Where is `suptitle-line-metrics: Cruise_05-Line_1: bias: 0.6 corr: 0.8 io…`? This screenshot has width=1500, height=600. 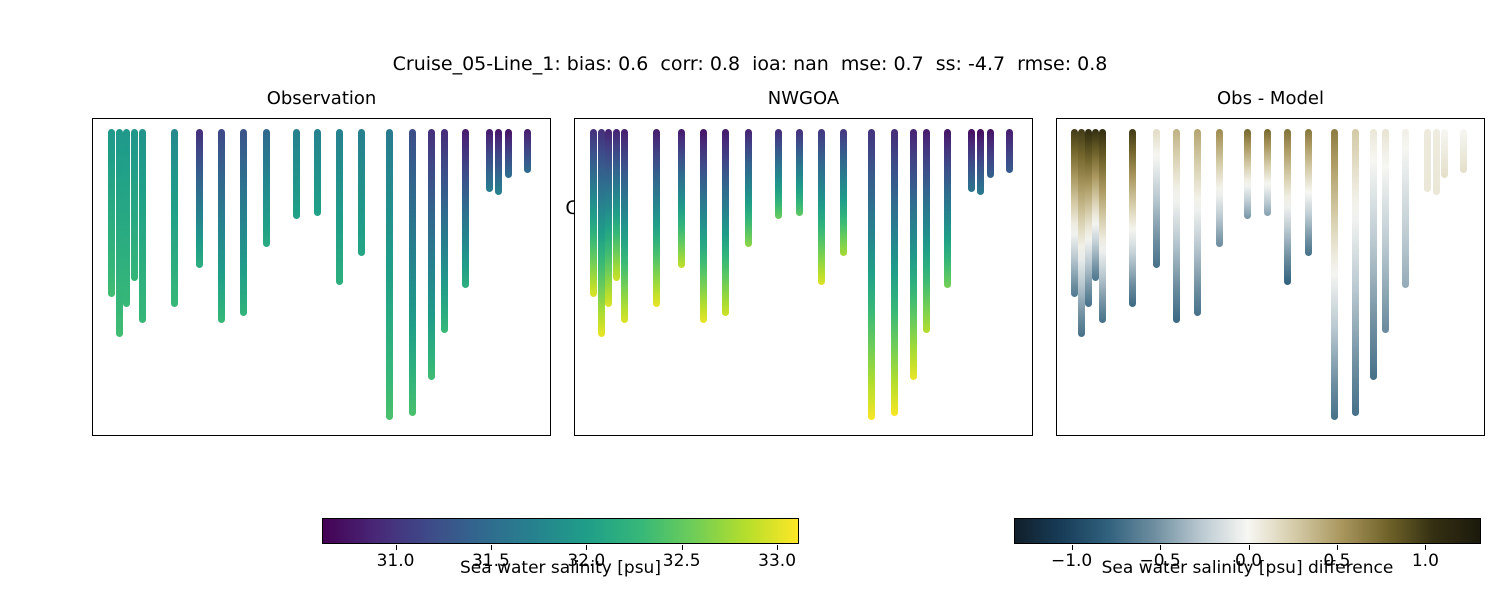 suptitle-line-metrics: Cruise_05-Line_1: bias: 0.6 corr: 0.8 io… is located at coordinates (750, 64).